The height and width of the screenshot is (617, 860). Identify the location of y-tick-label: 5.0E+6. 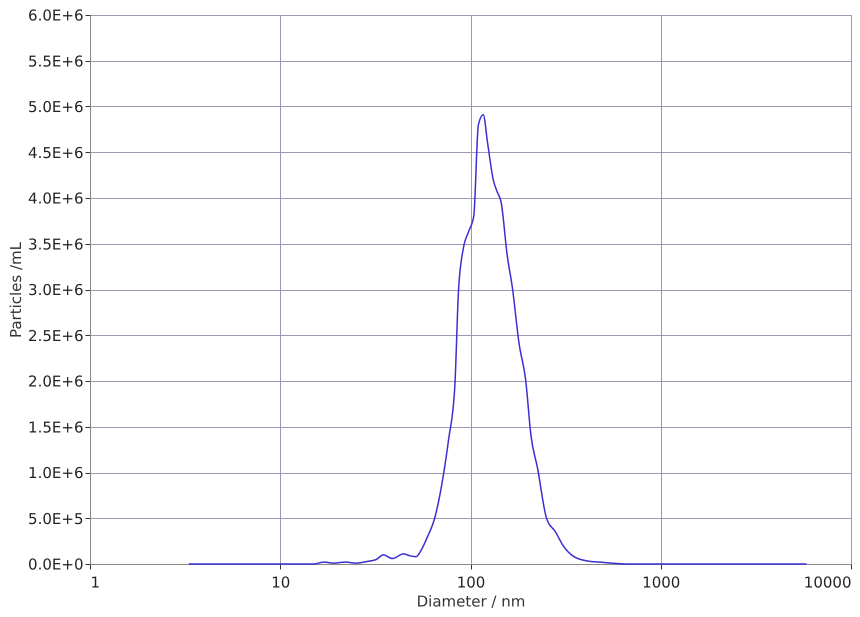
(56, 107).